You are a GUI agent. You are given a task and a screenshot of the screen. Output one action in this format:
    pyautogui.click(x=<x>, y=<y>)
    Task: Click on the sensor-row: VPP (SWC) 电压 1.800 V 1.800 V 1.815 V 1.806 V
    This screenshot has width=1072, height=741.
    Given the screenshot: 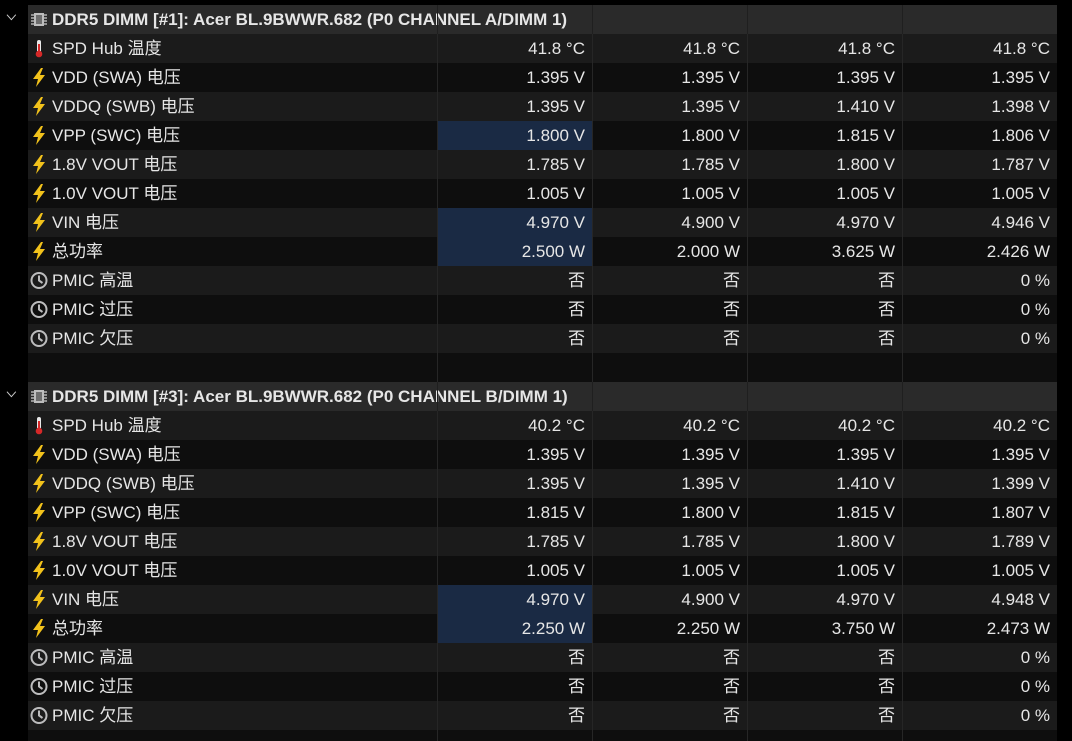 What is the action you would take?
    pyautogui.click(x=542, y=135)
    